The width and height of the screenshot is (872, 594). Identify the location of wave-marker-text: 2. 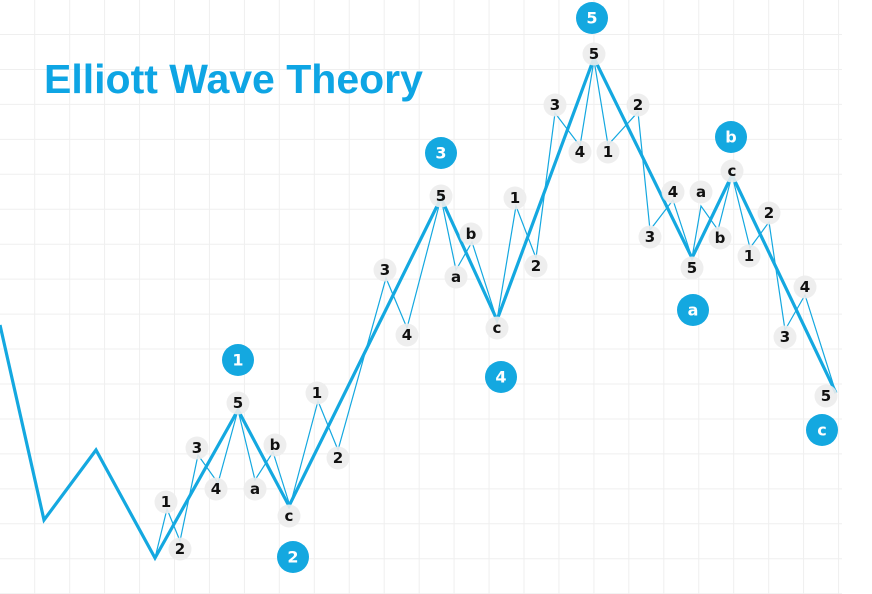
(292, 557).